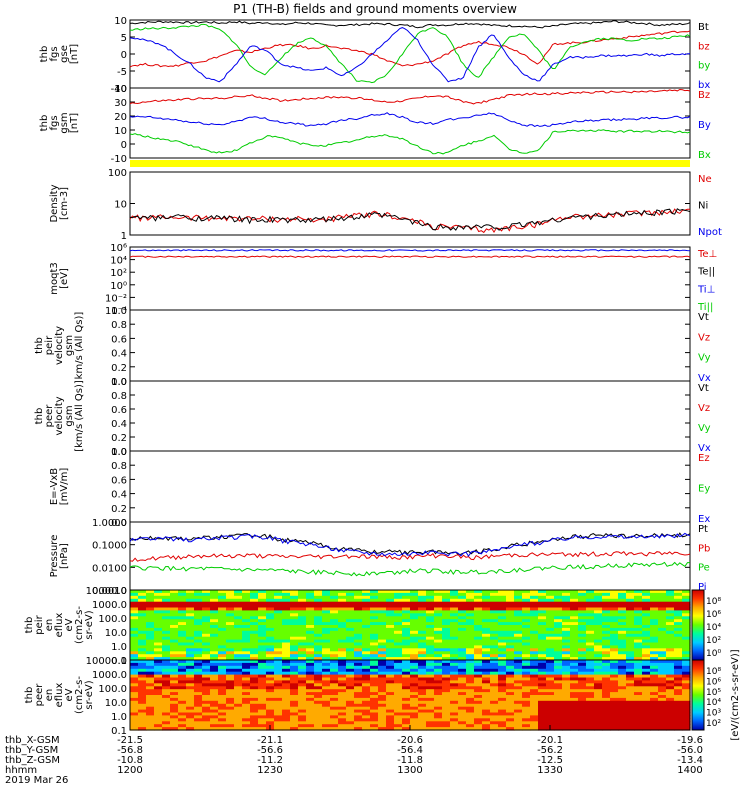 Image resolution: width=750 pixels, height=800 pixels. I want to click on y-tick-label: 100, so click(117, 173).